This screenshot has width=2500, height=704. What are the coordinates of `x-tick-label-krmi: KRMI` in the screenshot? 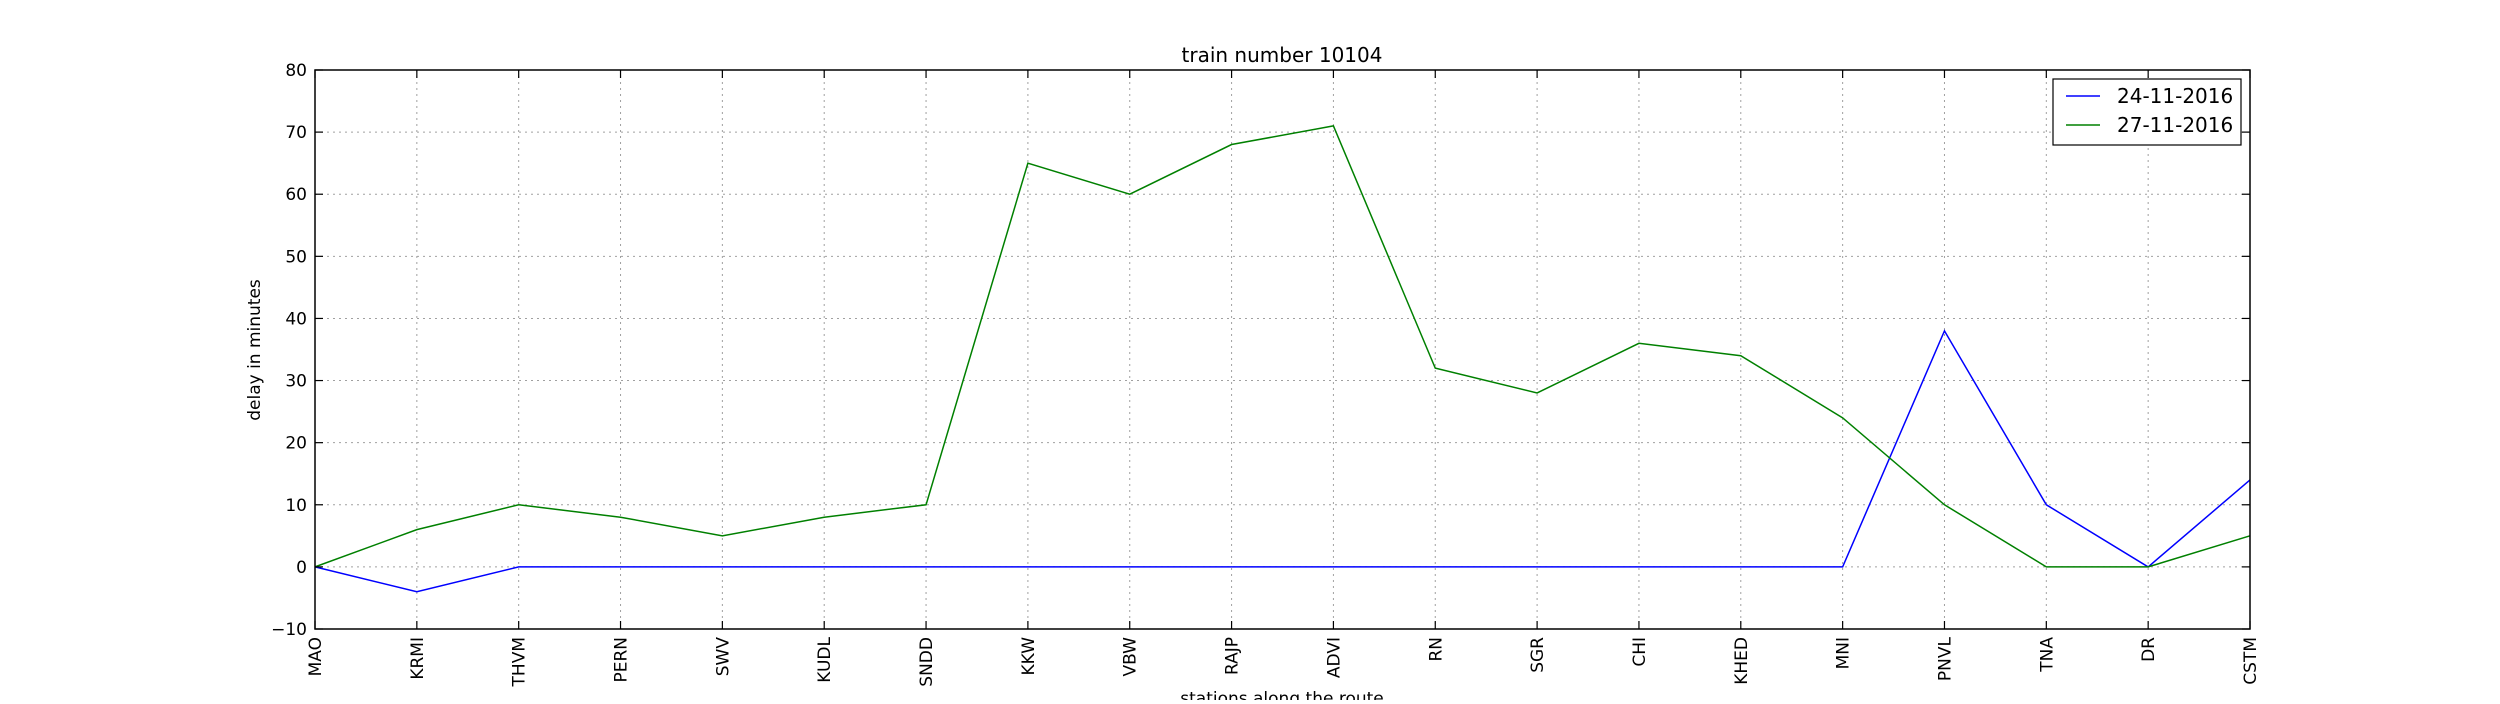 It's located at (418, 658).